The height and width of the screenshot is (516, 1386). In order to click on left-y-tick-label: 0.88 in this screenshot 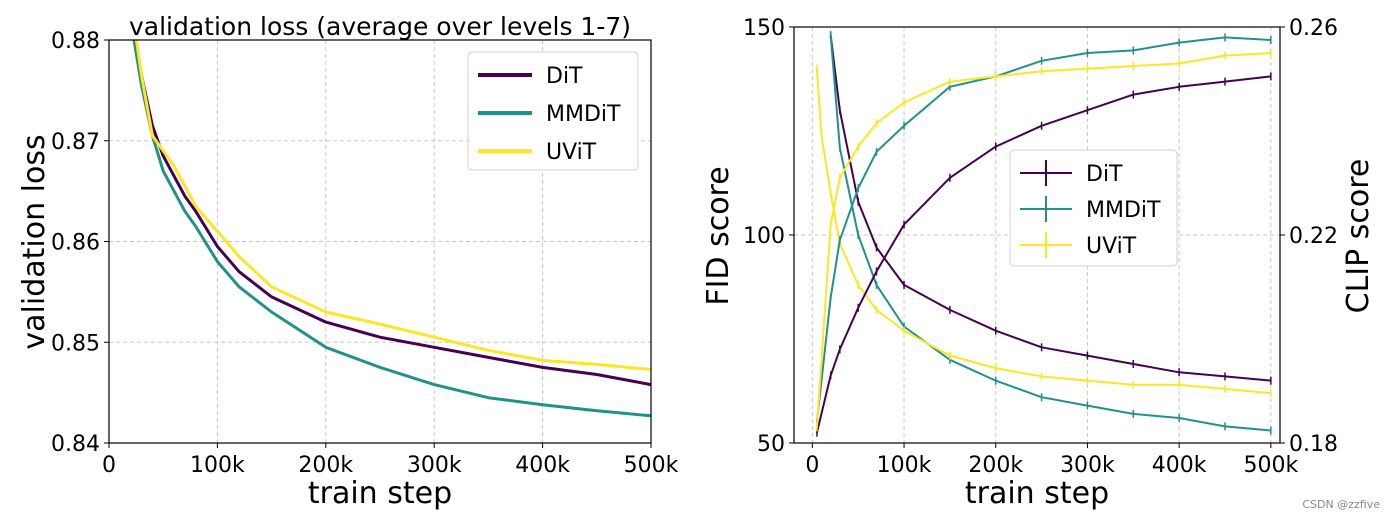, I will do `click(75, 41)`.